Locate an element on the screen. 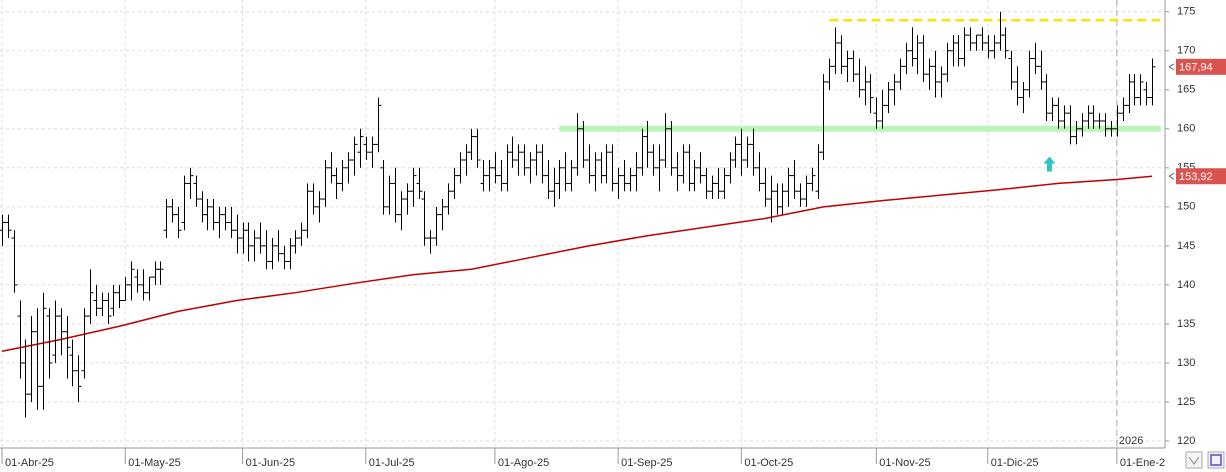  y-tick-label: 165 is located at coordinates (1186, 90).